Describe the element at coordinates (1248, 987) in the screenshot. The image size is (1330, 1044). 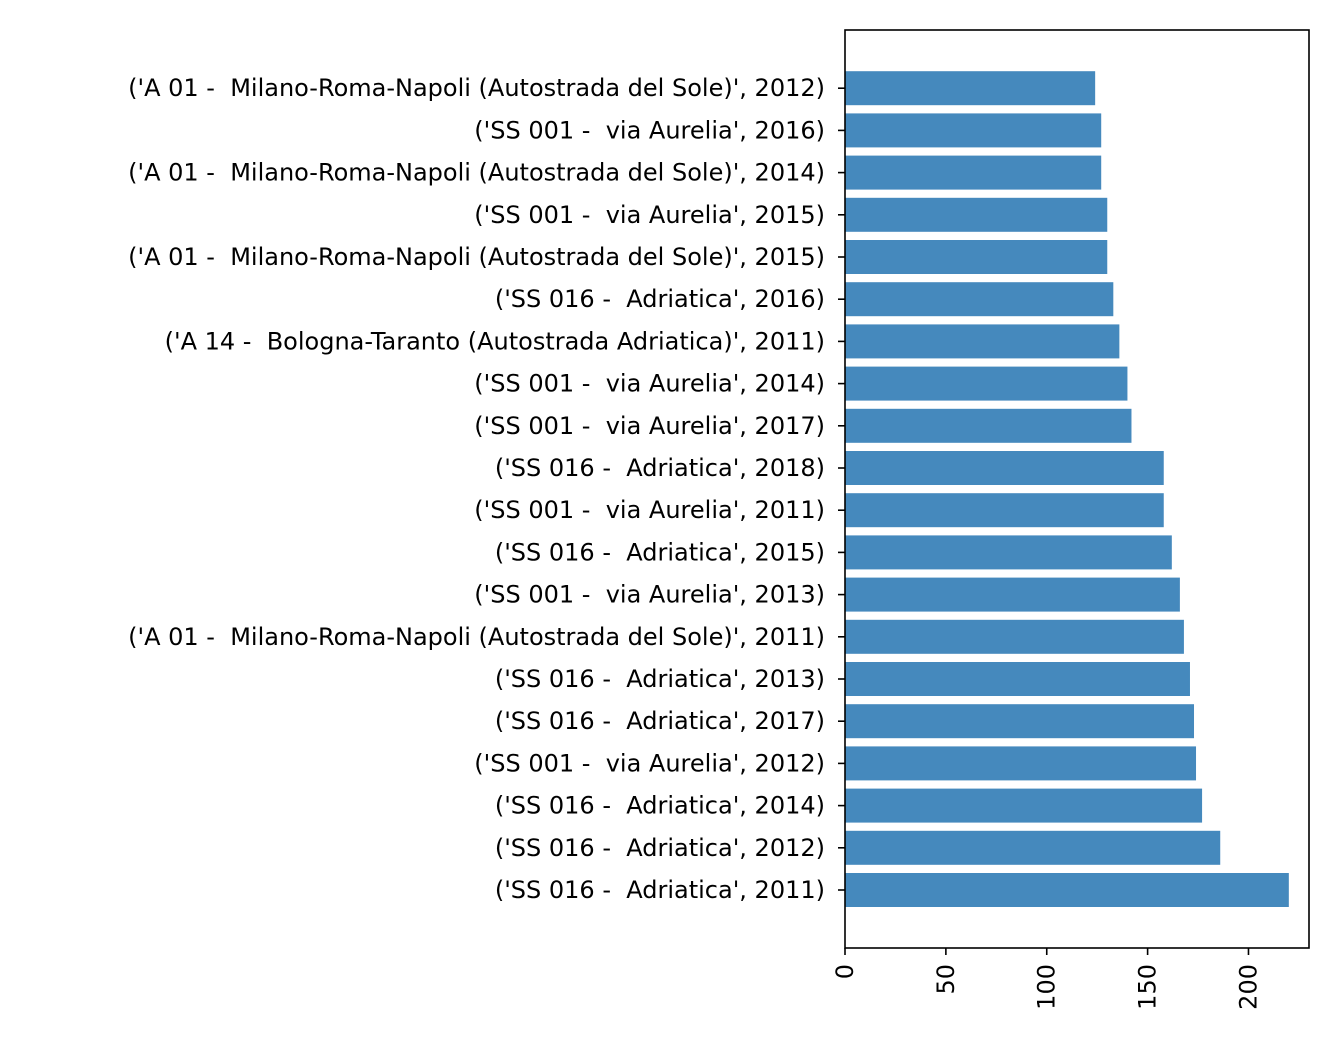
I see `x-tick-label: 200` at that location.